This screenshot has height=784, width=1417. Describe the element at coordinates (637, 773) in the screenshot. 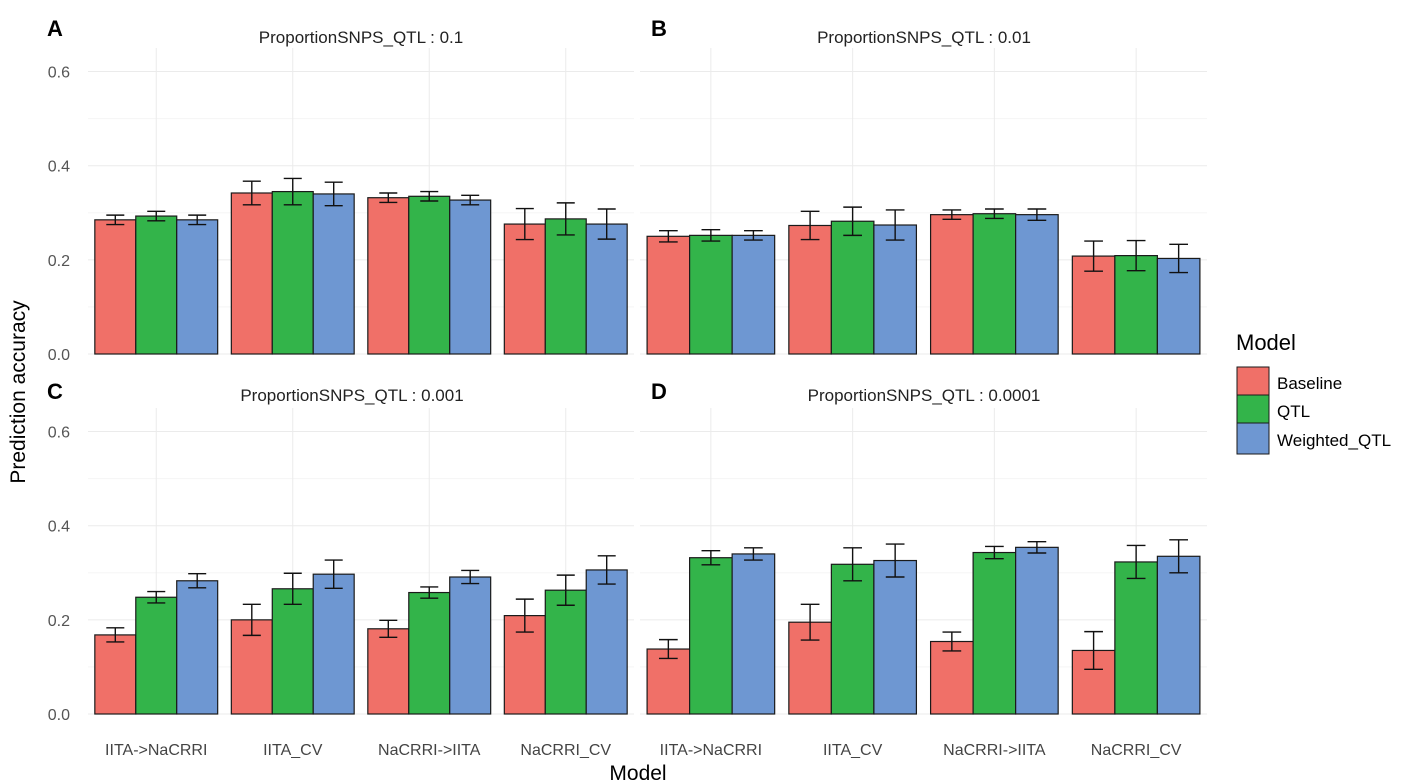

I see `x-axis-title: Model` at that location.